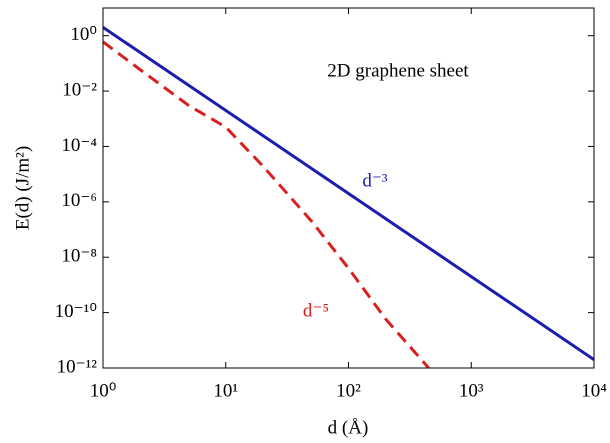  What do you see at coordinates (594, 390) in the screenshot?
I see `x-tick-label: 10⁴` at bounding box center [594, 390].